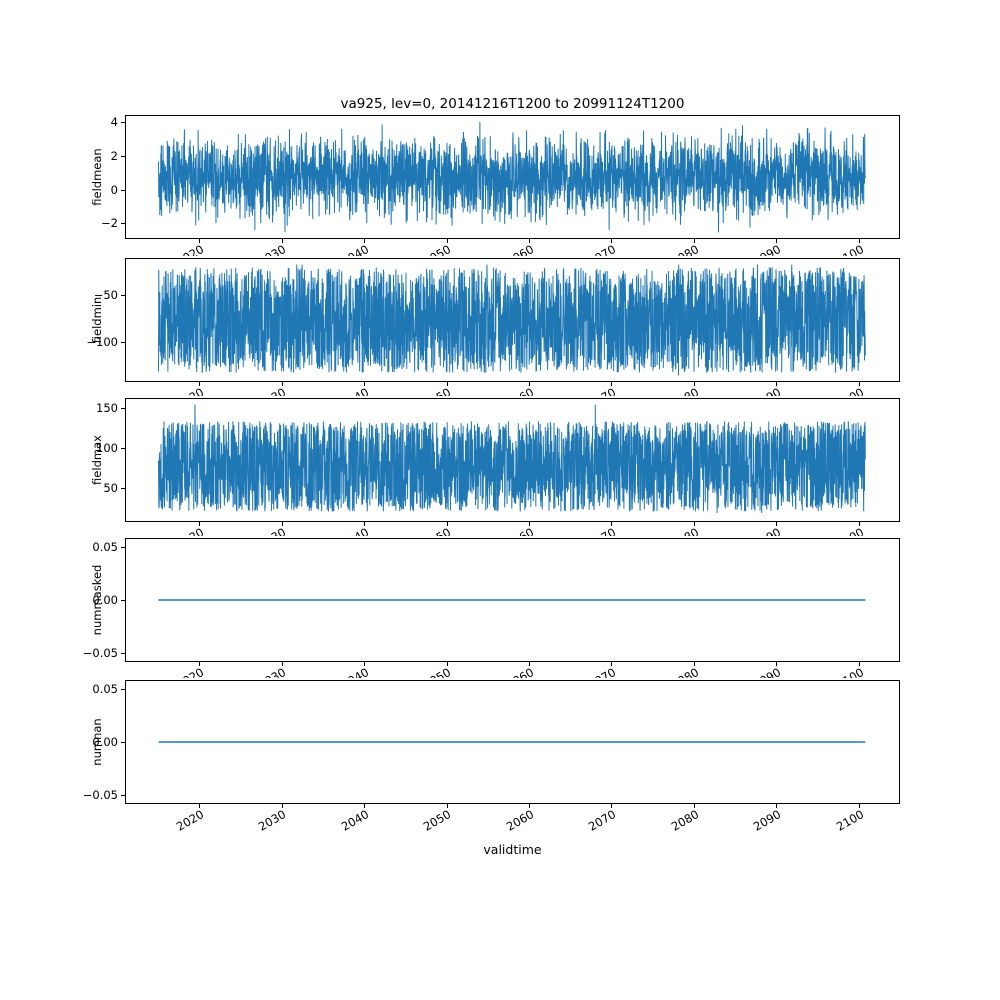 The width and height of the screenshot is (1000, 1000). What do you see at coordinates (97, 460) in the screenshot?
I see `y-axis-label-fieldmax: fieldmax` at bounding box center [97, 460].